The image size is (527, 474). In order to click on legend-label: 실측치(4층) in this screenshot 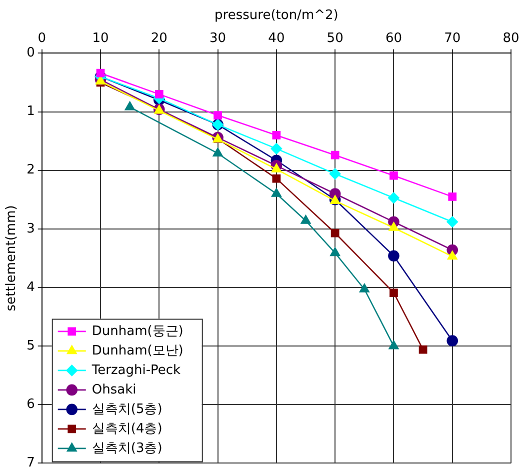, I will do `click(127, 428)`.